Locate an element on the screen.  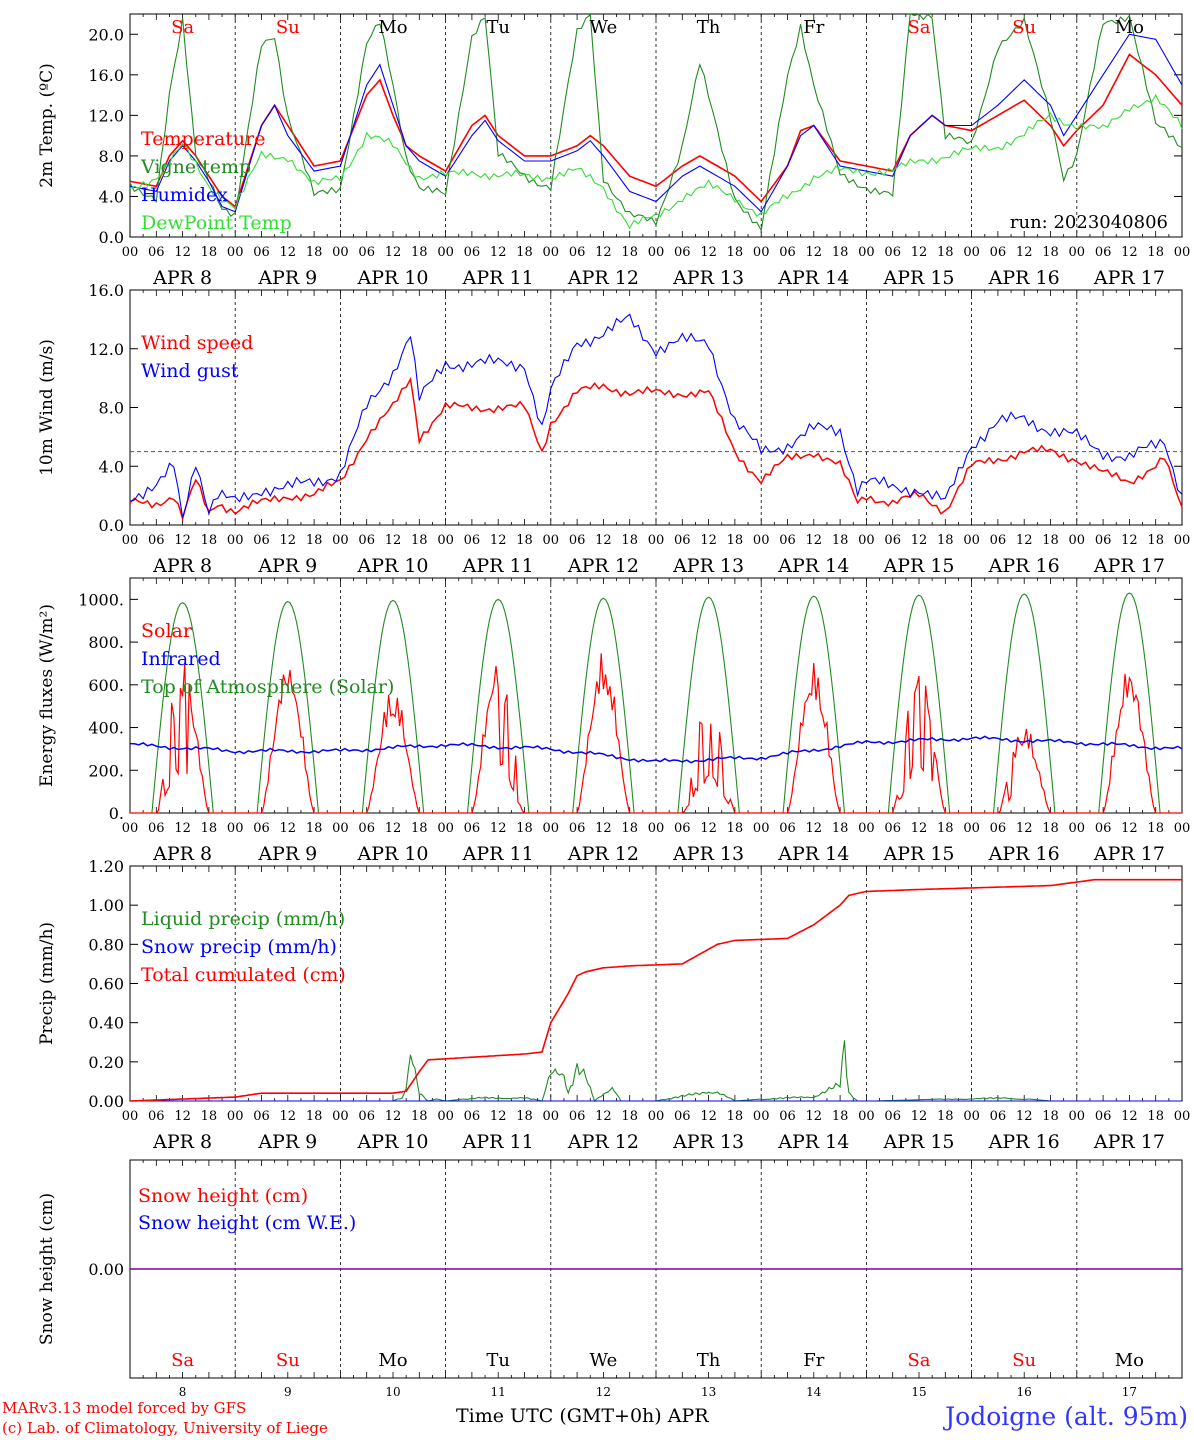
day-number-label: 13 is located at coordinates (708, 1392).